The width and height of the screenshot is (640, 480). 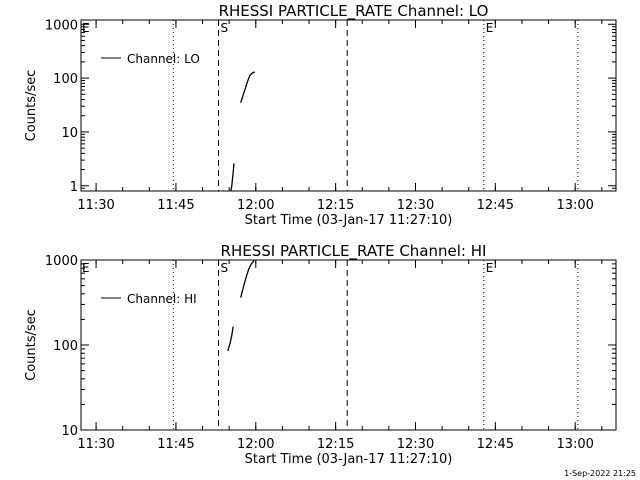 What do you see at coordinates (354, 251) in the screenshot?
I see `chart-title: RHESSI PARTICLE_RATE Channel: HI` at bounding box center [354, 251].